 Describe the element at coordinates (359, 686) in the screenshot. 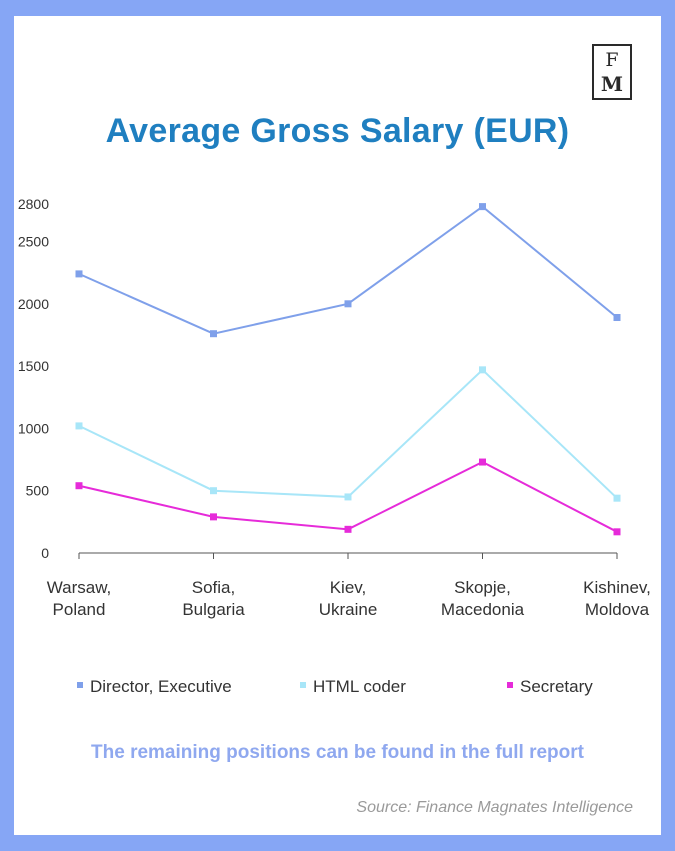

I see `legend-label: HTML coder` at that location.